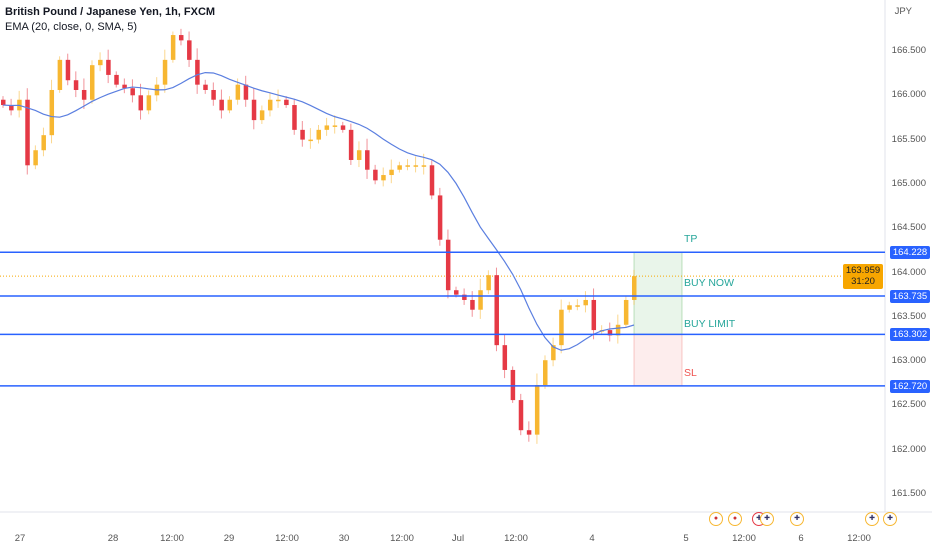 This screenshot has width=932, height=550. Describe the element at coordinates (229, 538) in the screenshot. I see `x-tick-label: 29` at that location.